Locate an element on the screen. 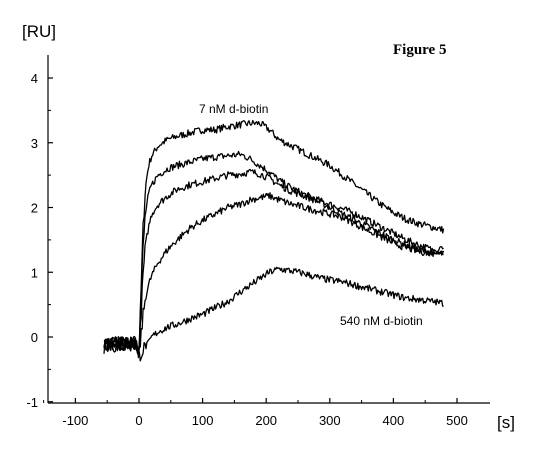 This screenshot has width=543, height=457. chart-title: Figure 5 is located at coordinates (419, 50).